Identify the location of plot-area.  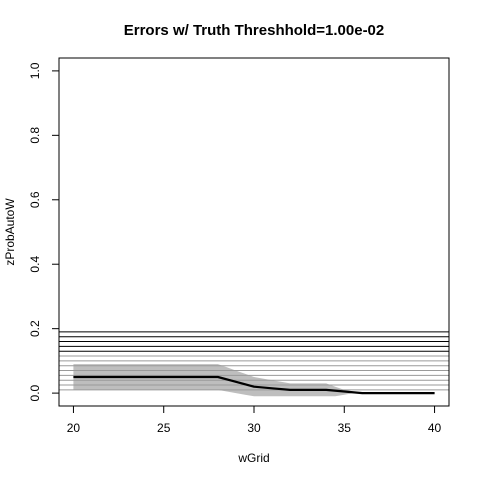
(254, 364).